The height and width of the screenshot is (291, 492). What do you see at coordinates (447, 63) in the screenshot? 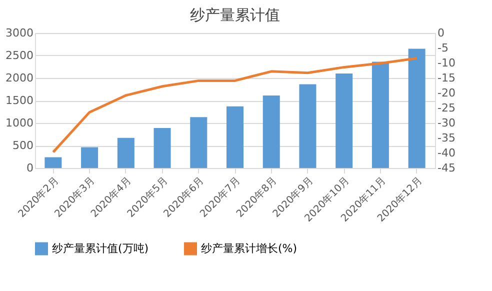
I see `y2-tick-label: -10` at bounding box center [447, 63].